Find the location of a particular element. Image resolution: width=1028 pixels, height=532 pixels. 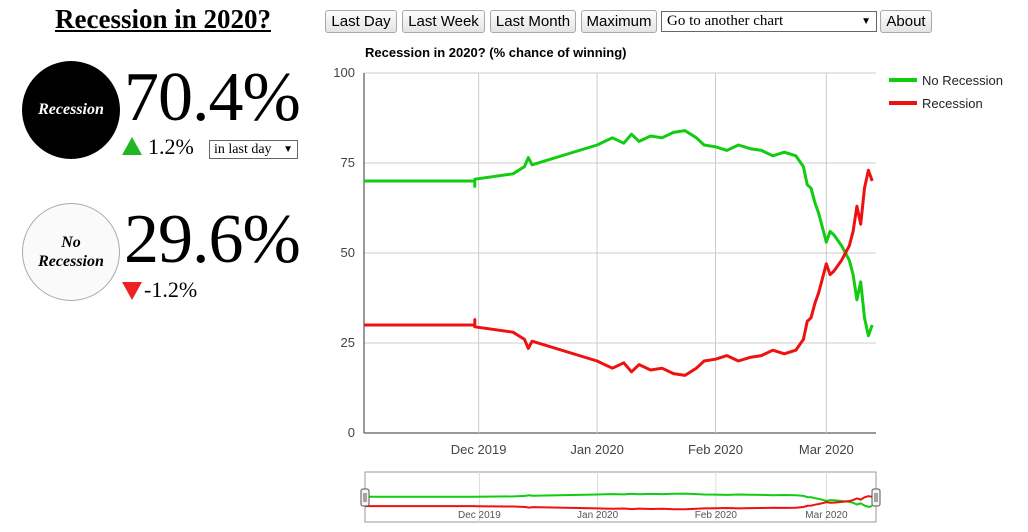

recession-badge: Recession is located at coordinates (71, 110).